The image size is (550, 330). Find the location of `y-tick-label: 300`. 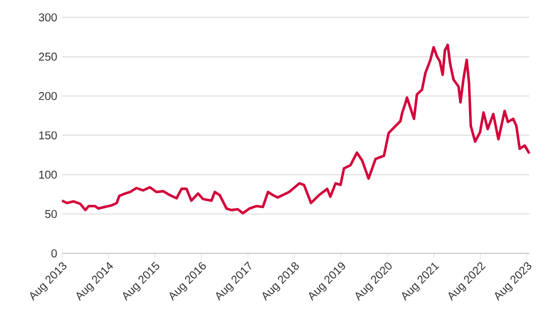

y-tick-label: 300 is located at coordinates (47, 17).